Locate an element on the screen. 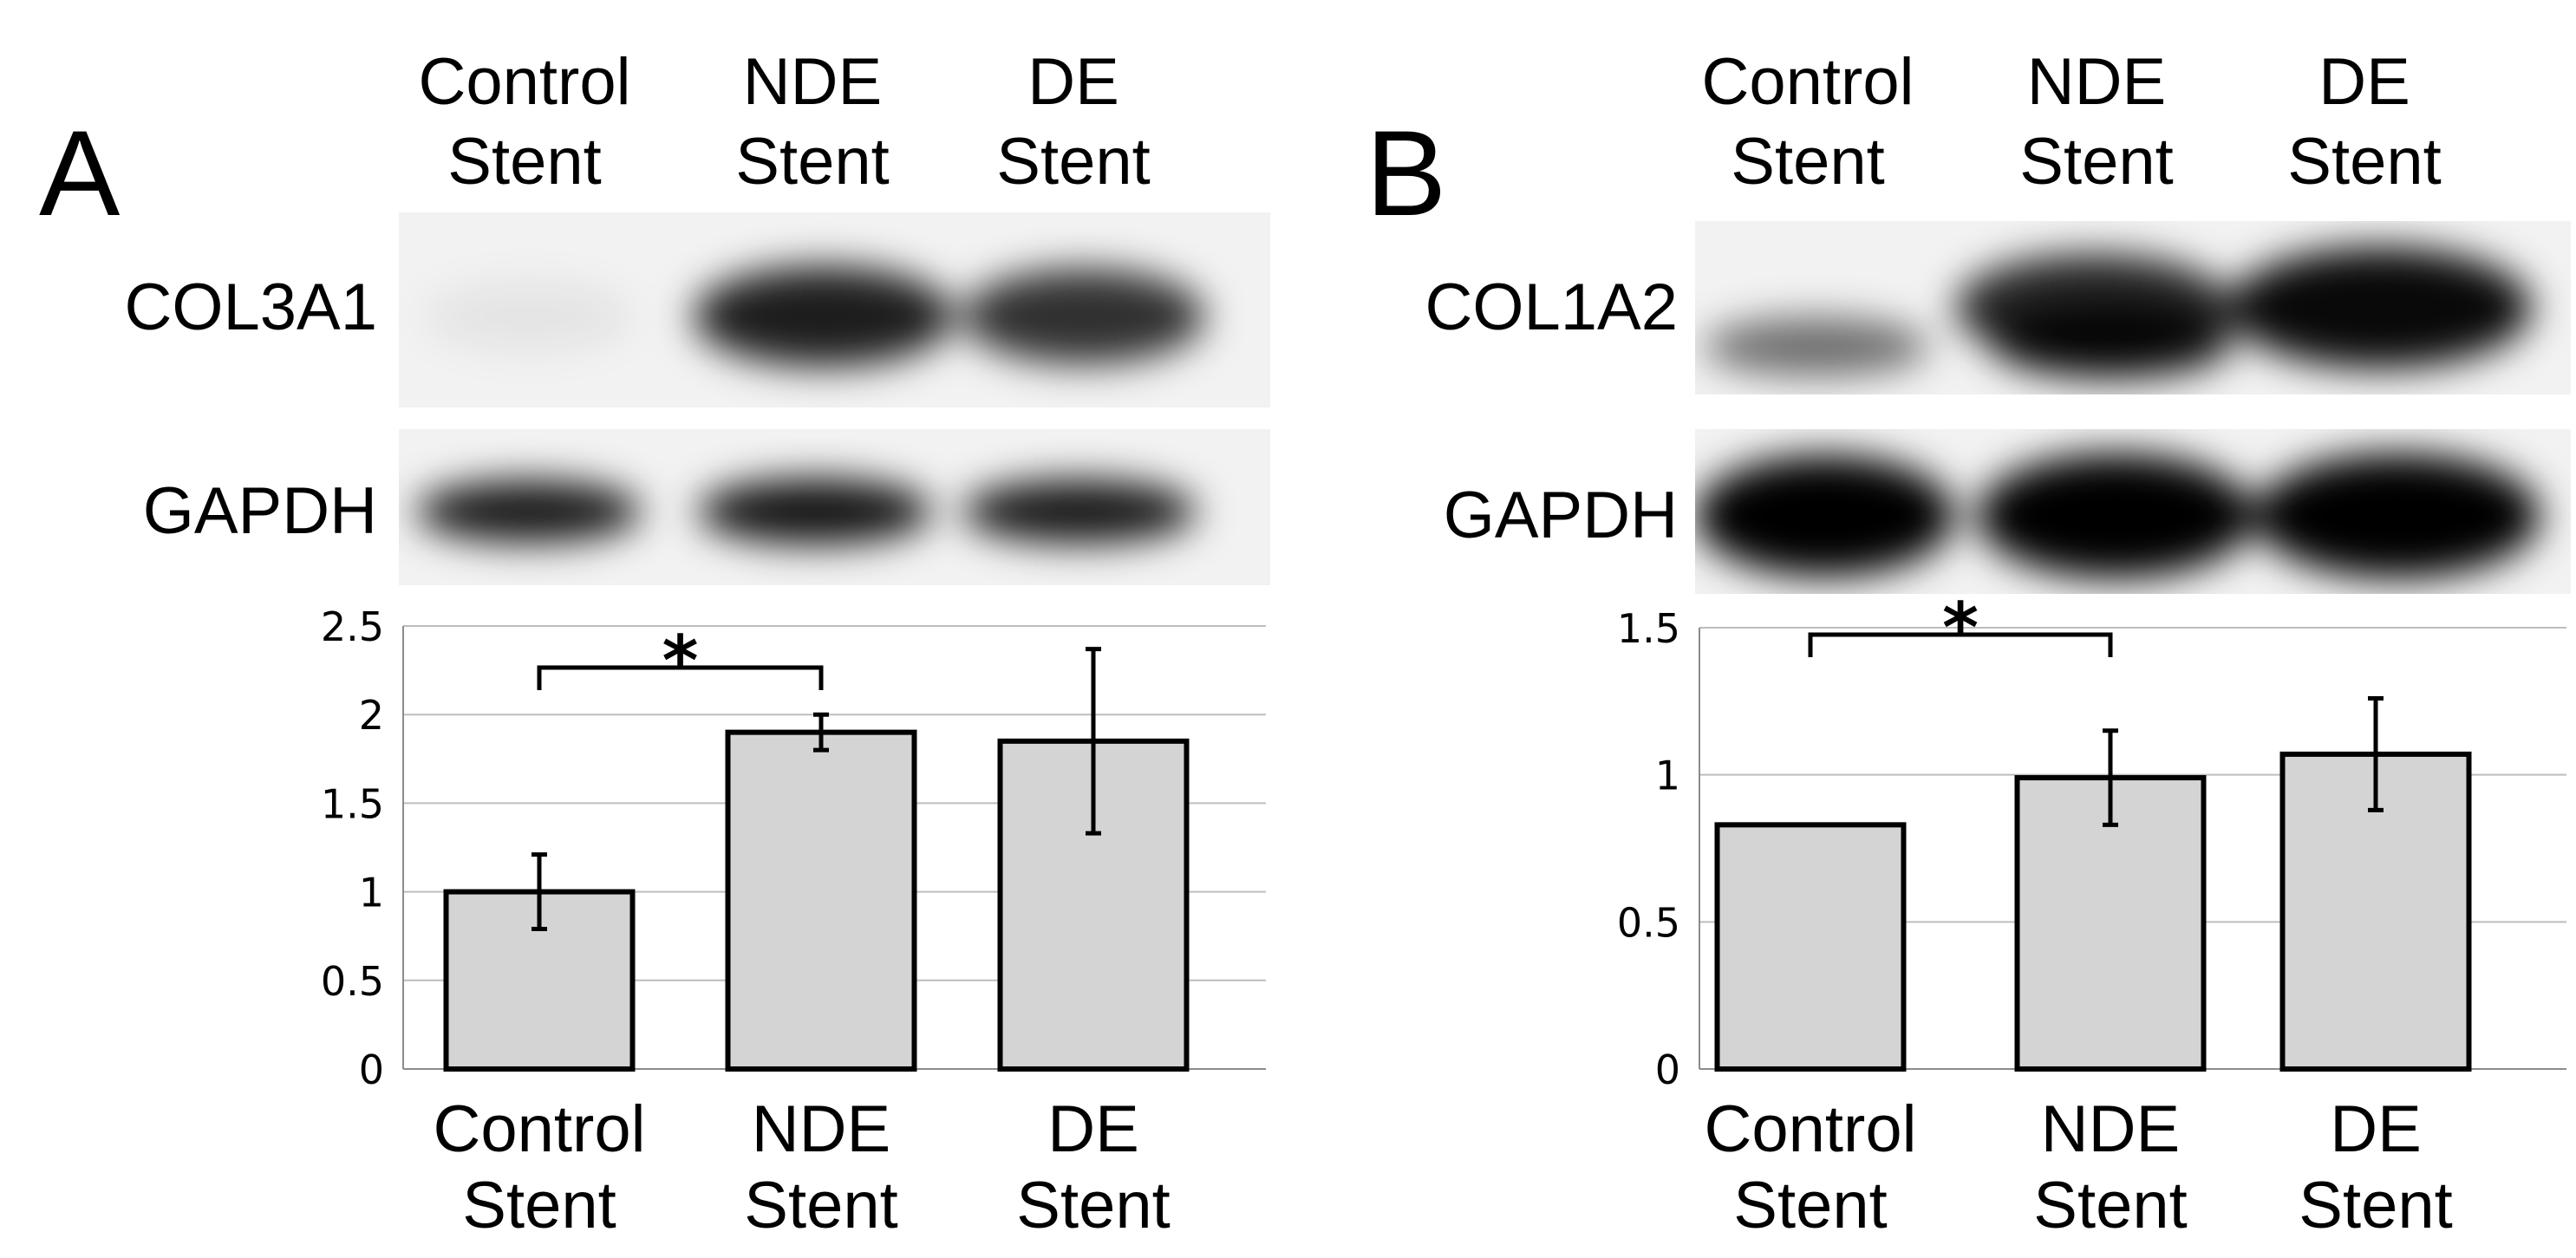  blot-row-label: COL3A1 is located at coordinates (252, 307).